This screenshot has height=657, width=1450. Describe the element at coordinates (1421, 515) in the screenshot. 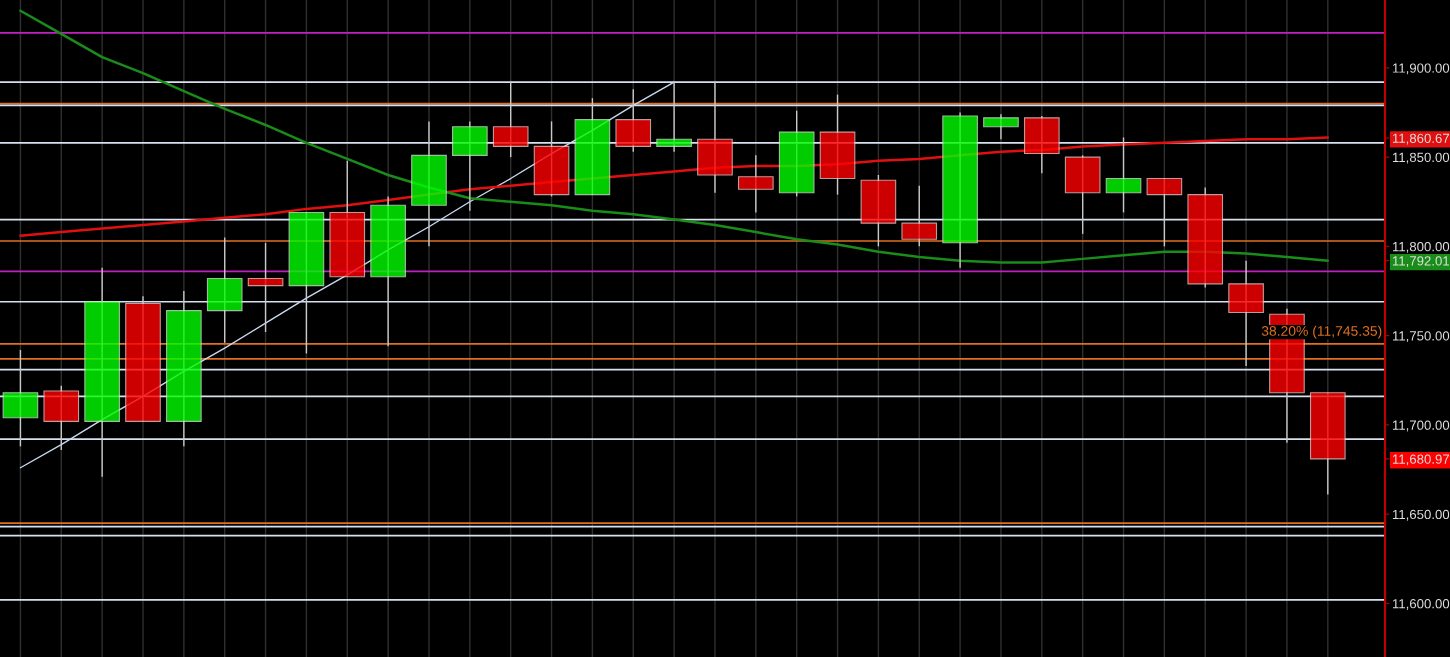

I see `y-tick-label: 11,650.00` at that location.